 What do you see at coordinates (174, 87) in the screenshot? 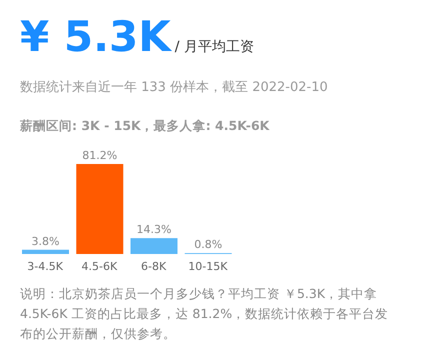
I see `text: 数据统计来自近一年 133 份样本，截至 2022-02-10` at bounding box center [174, 87].